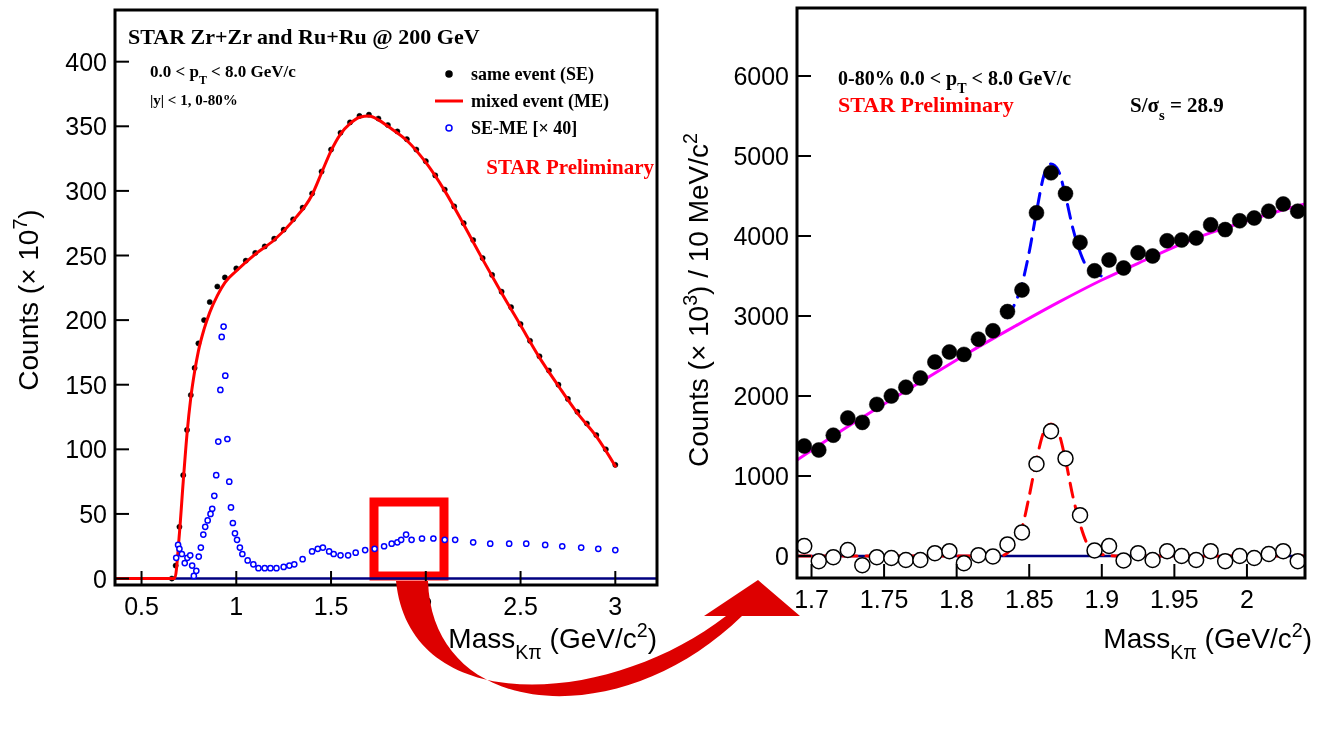 This screenshot has width=1317, height=739. Describe the element at coordinates (884, 599) in the screenshot. I see `x-tick-label: 1.75` at that location.